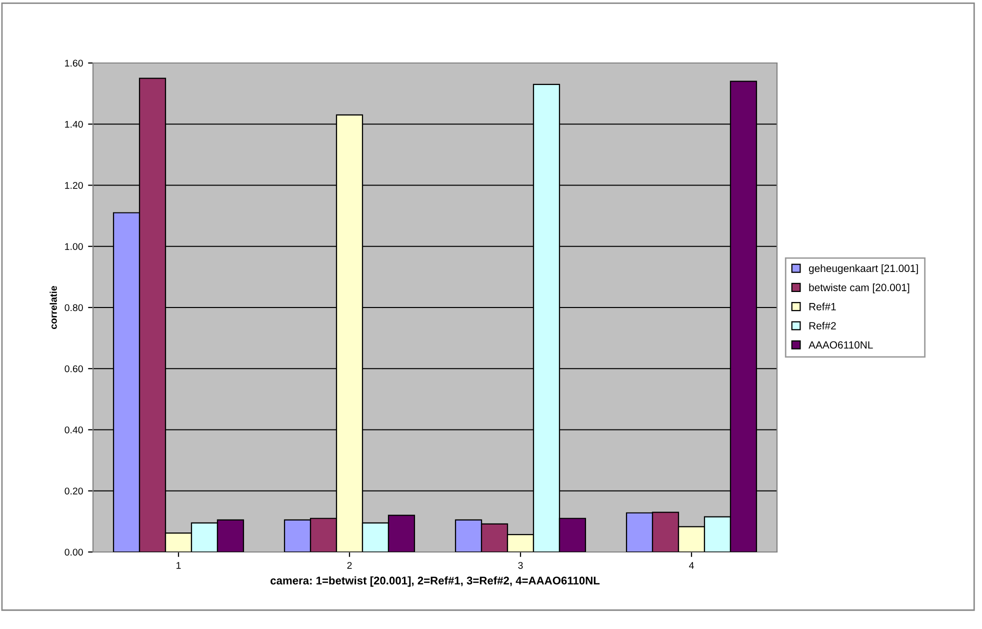 The image size is (982, 629). What do you see at coordinates (863, 269) in the screenshot?
I see `legend-label: geheugenkaart [21.001]` at bounding box center [863, 269].